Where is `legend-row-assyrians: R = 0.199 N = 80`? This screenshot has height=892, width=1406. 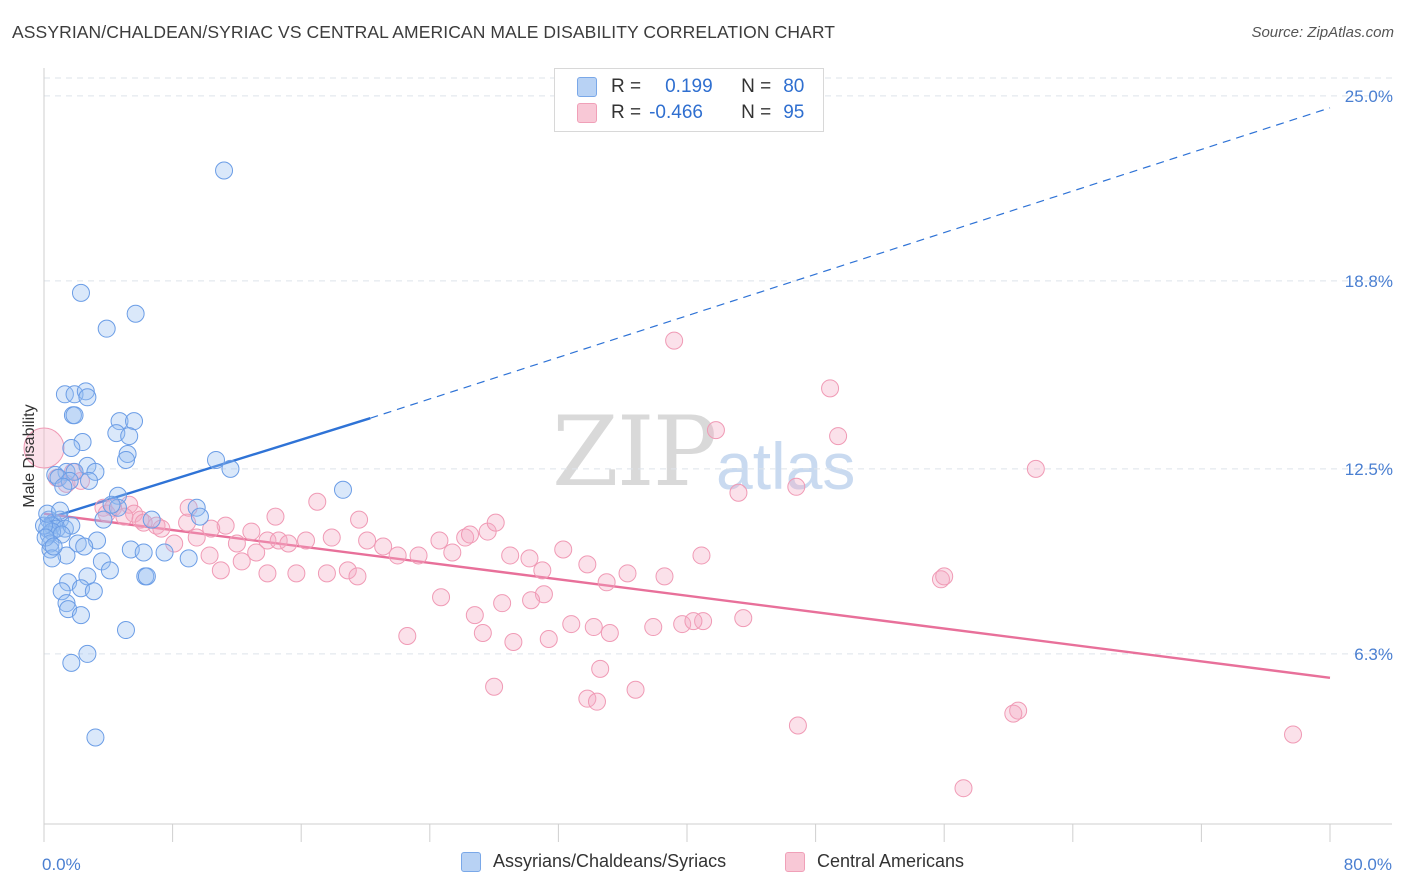
legend-row-assyrians: R = 0.199 N = 80 is located at coordinates (690, 87).